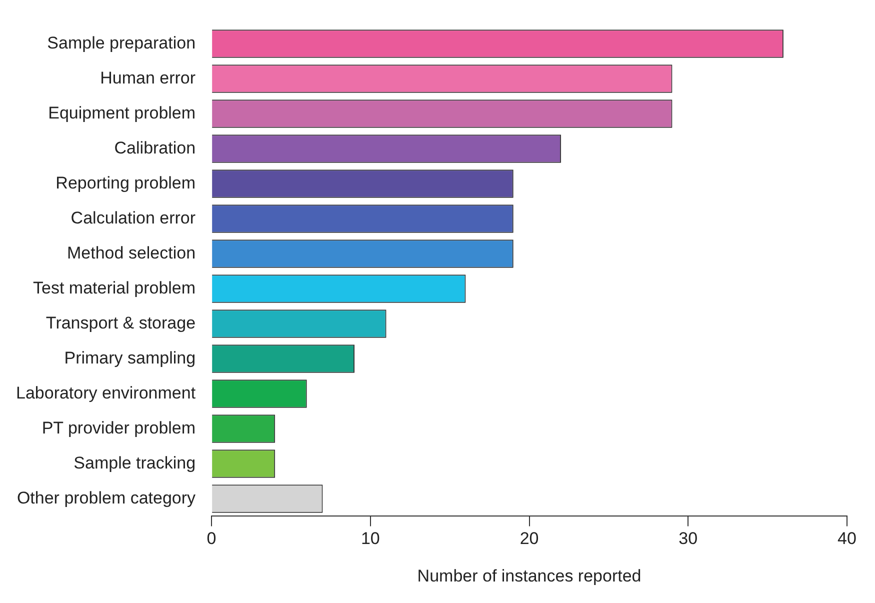 This screenshot has width=875, height=603. I want to click on y-tick-label: PT provider problem, so click(119, 428).